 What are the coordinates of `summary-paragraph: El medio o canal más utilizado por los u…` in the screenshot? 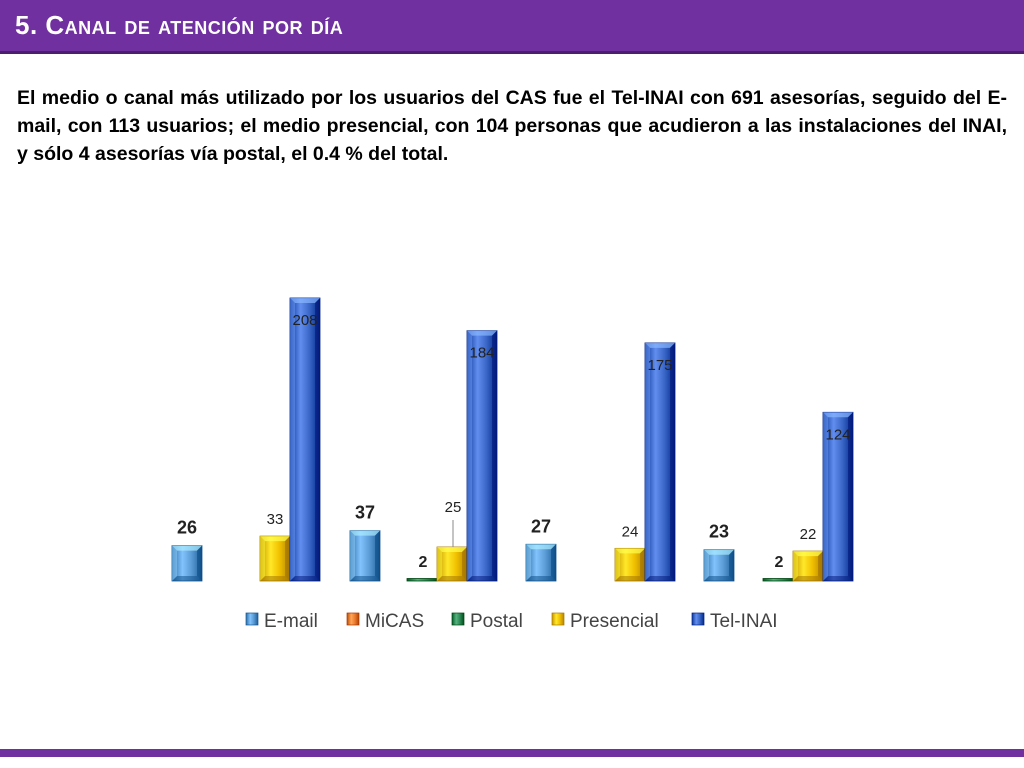 It's located at (512, 126).